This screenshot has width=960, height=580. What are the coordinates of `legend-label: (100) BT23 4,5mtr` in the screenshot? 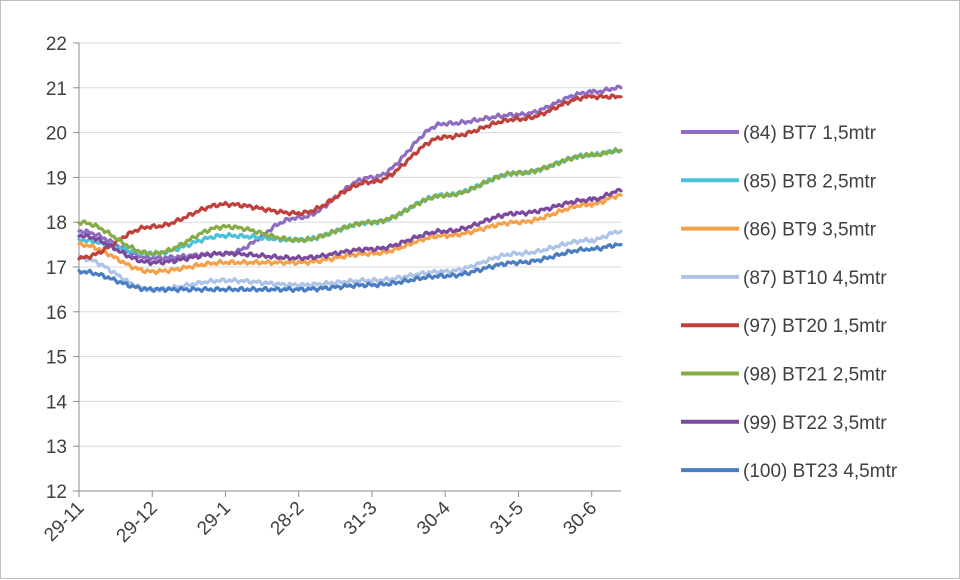 It's located at (820, 471).